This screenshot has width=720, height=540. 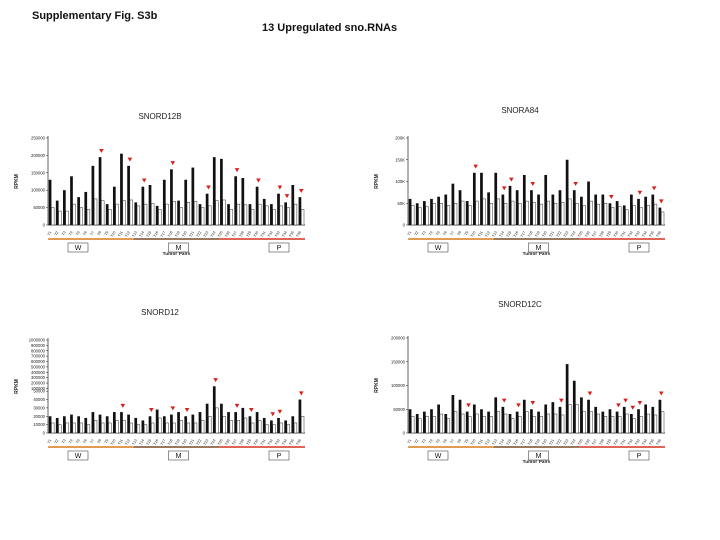 What do you see at coordinates (95, 16) in the screenshot?
I see `figure-label: Supplementary Fig. S3b` at bounding box center [95, 16].